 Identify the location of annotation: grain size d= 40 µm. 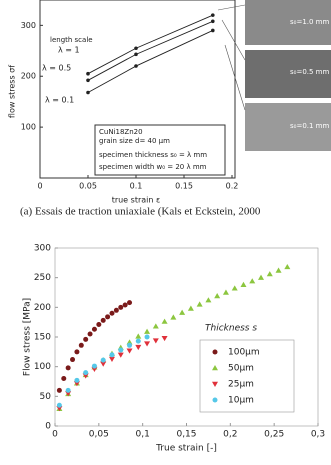
(134, 141).